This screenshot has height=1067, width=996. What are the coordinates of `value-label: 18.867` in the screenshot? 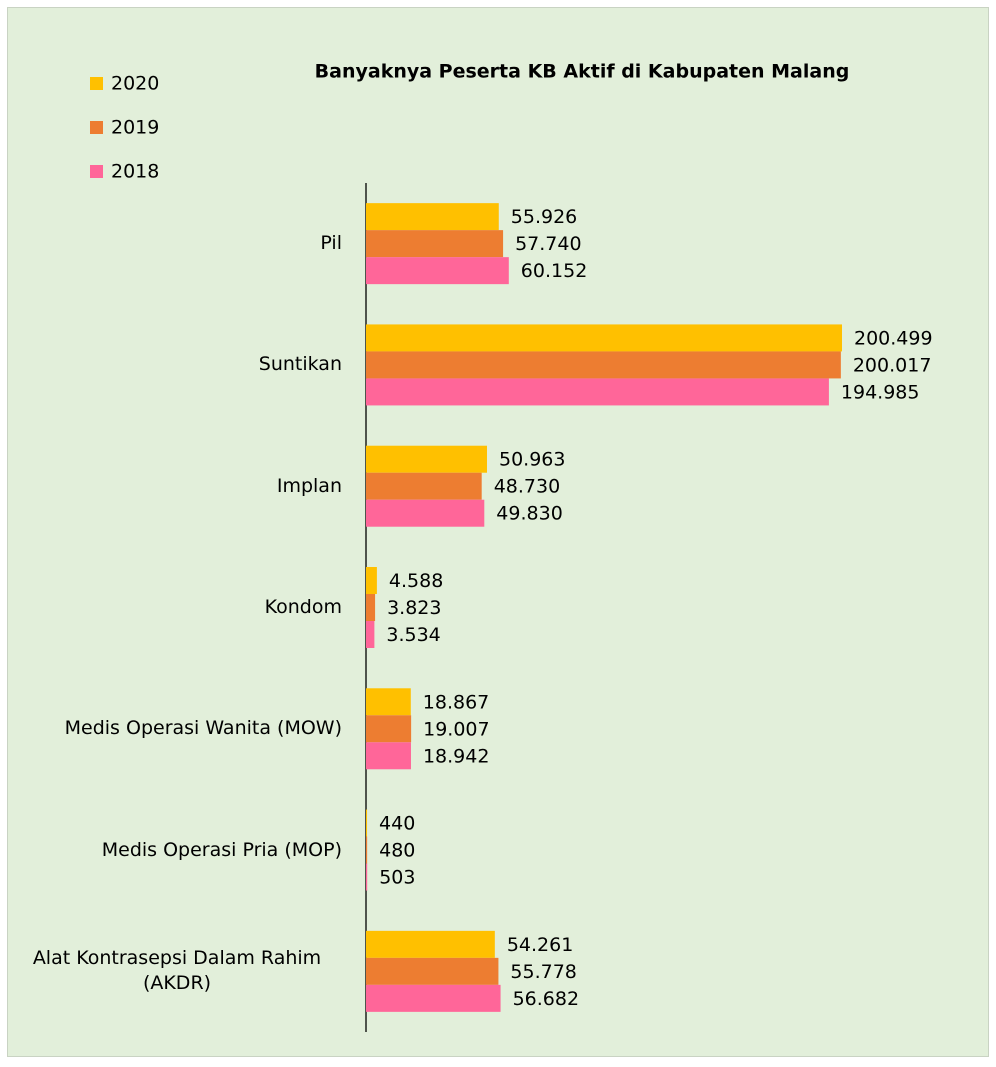 It's located at (456, 702).